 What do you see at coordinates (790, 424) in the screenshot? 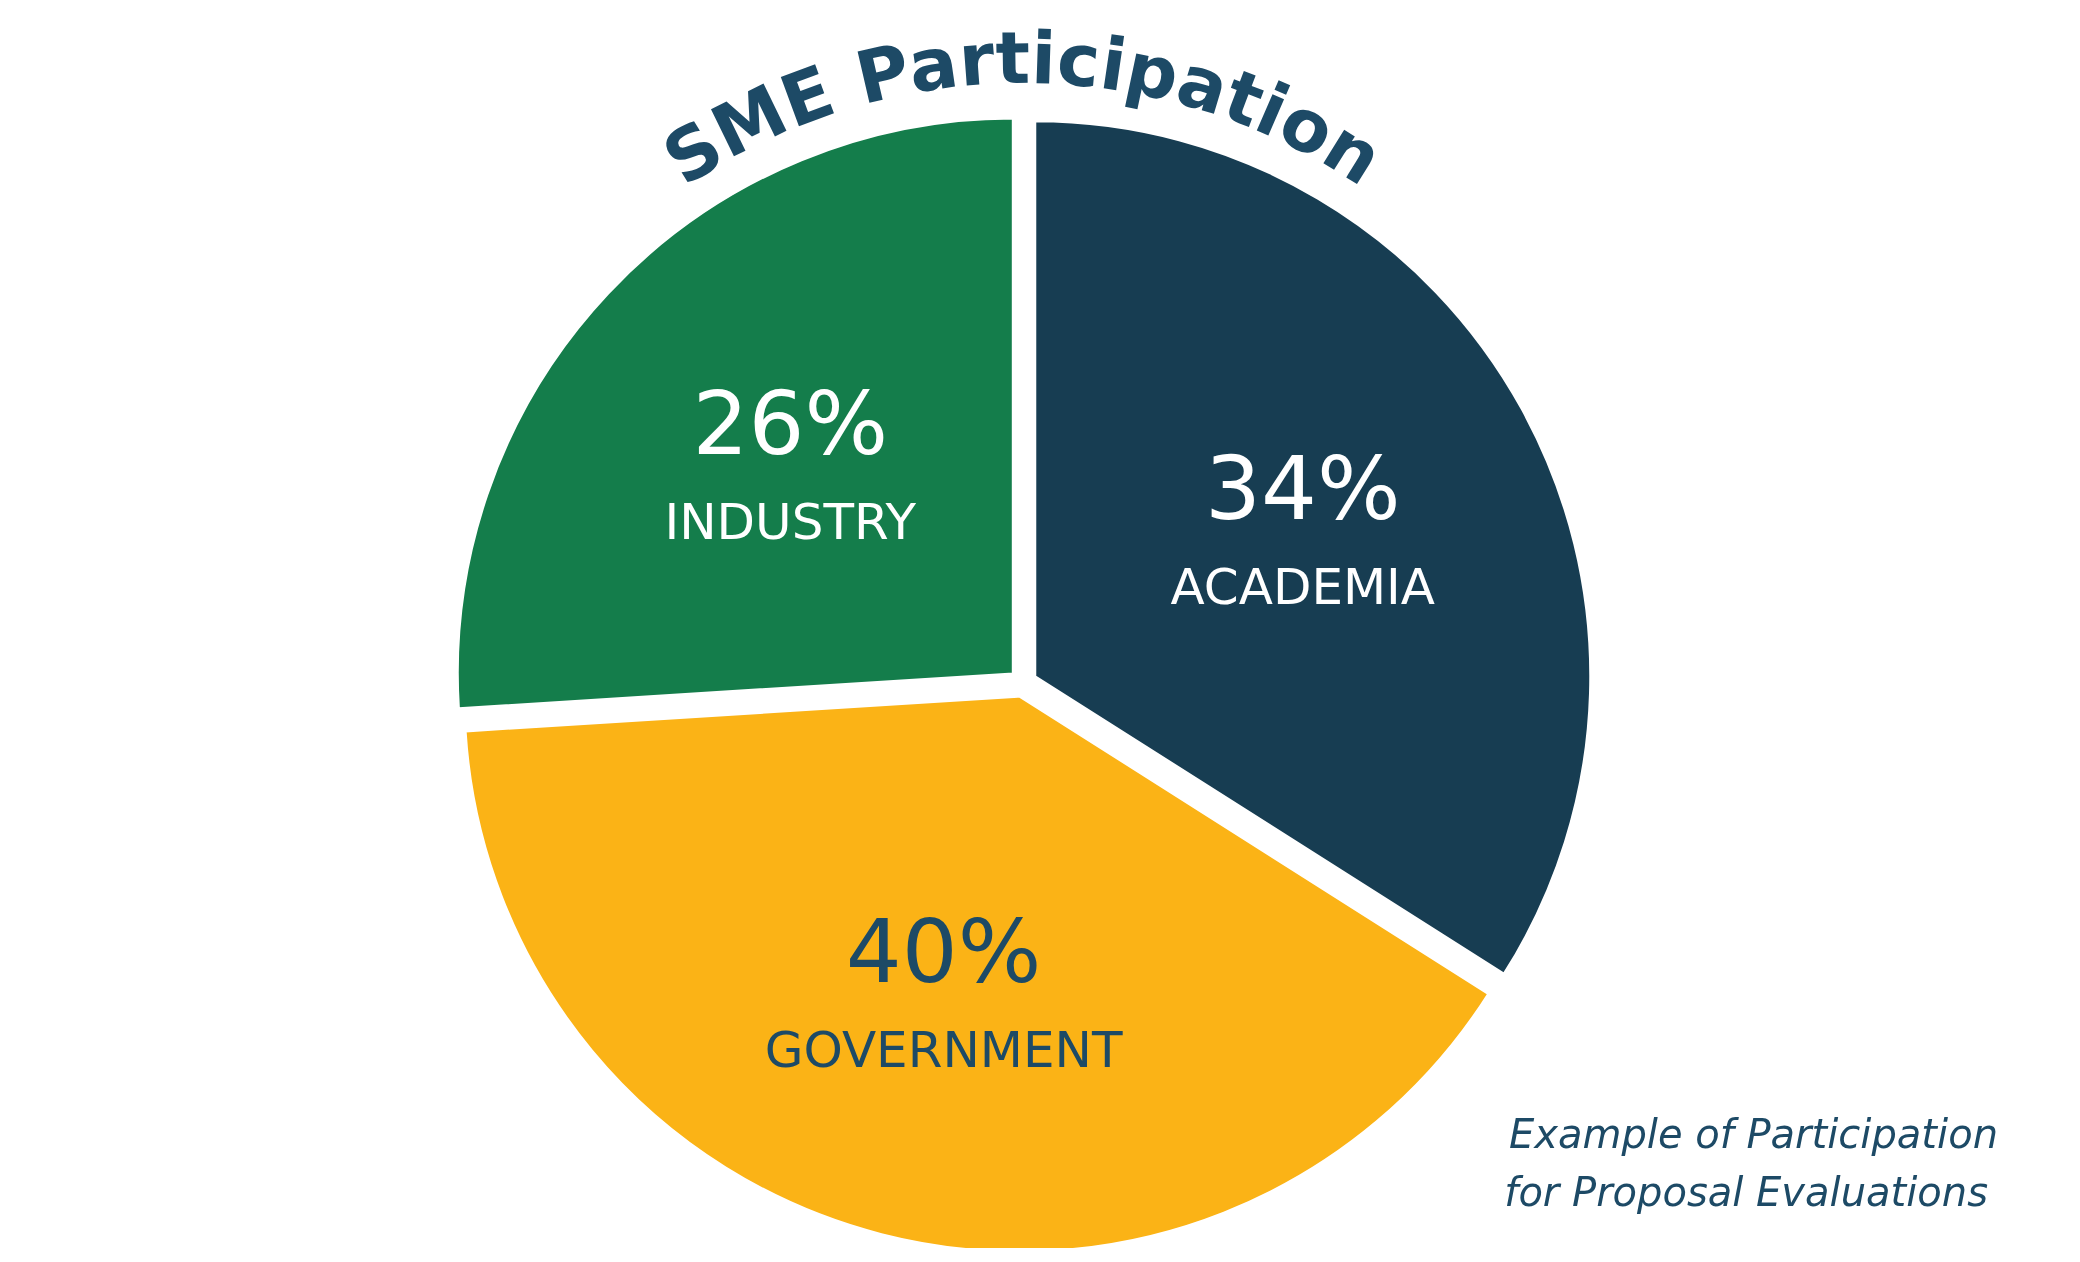
I see `data-label: 26%` at bounding box center [790, 424].